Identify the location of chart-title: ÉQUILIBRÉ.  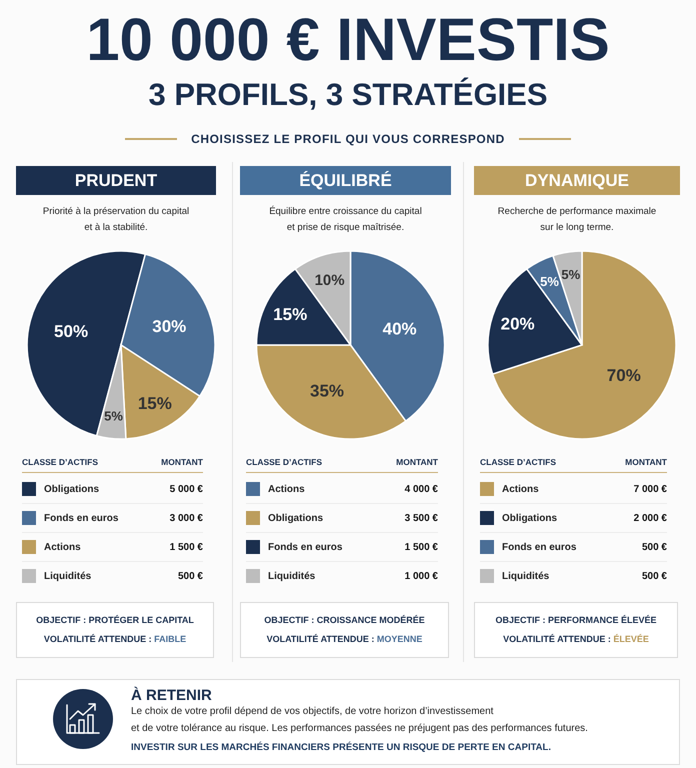
(345, 180).